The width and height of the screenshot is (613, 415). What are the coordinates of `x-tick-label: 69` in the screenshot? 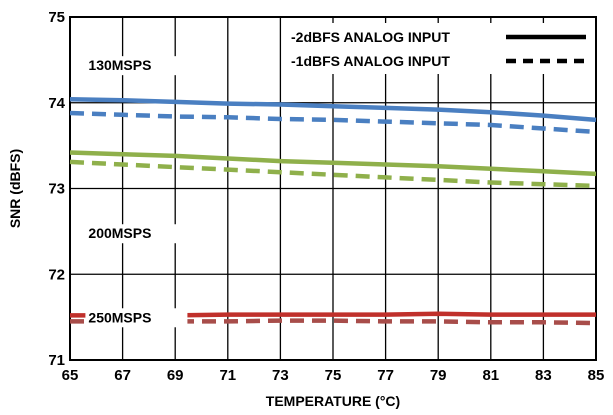 It's located at (175, 375).